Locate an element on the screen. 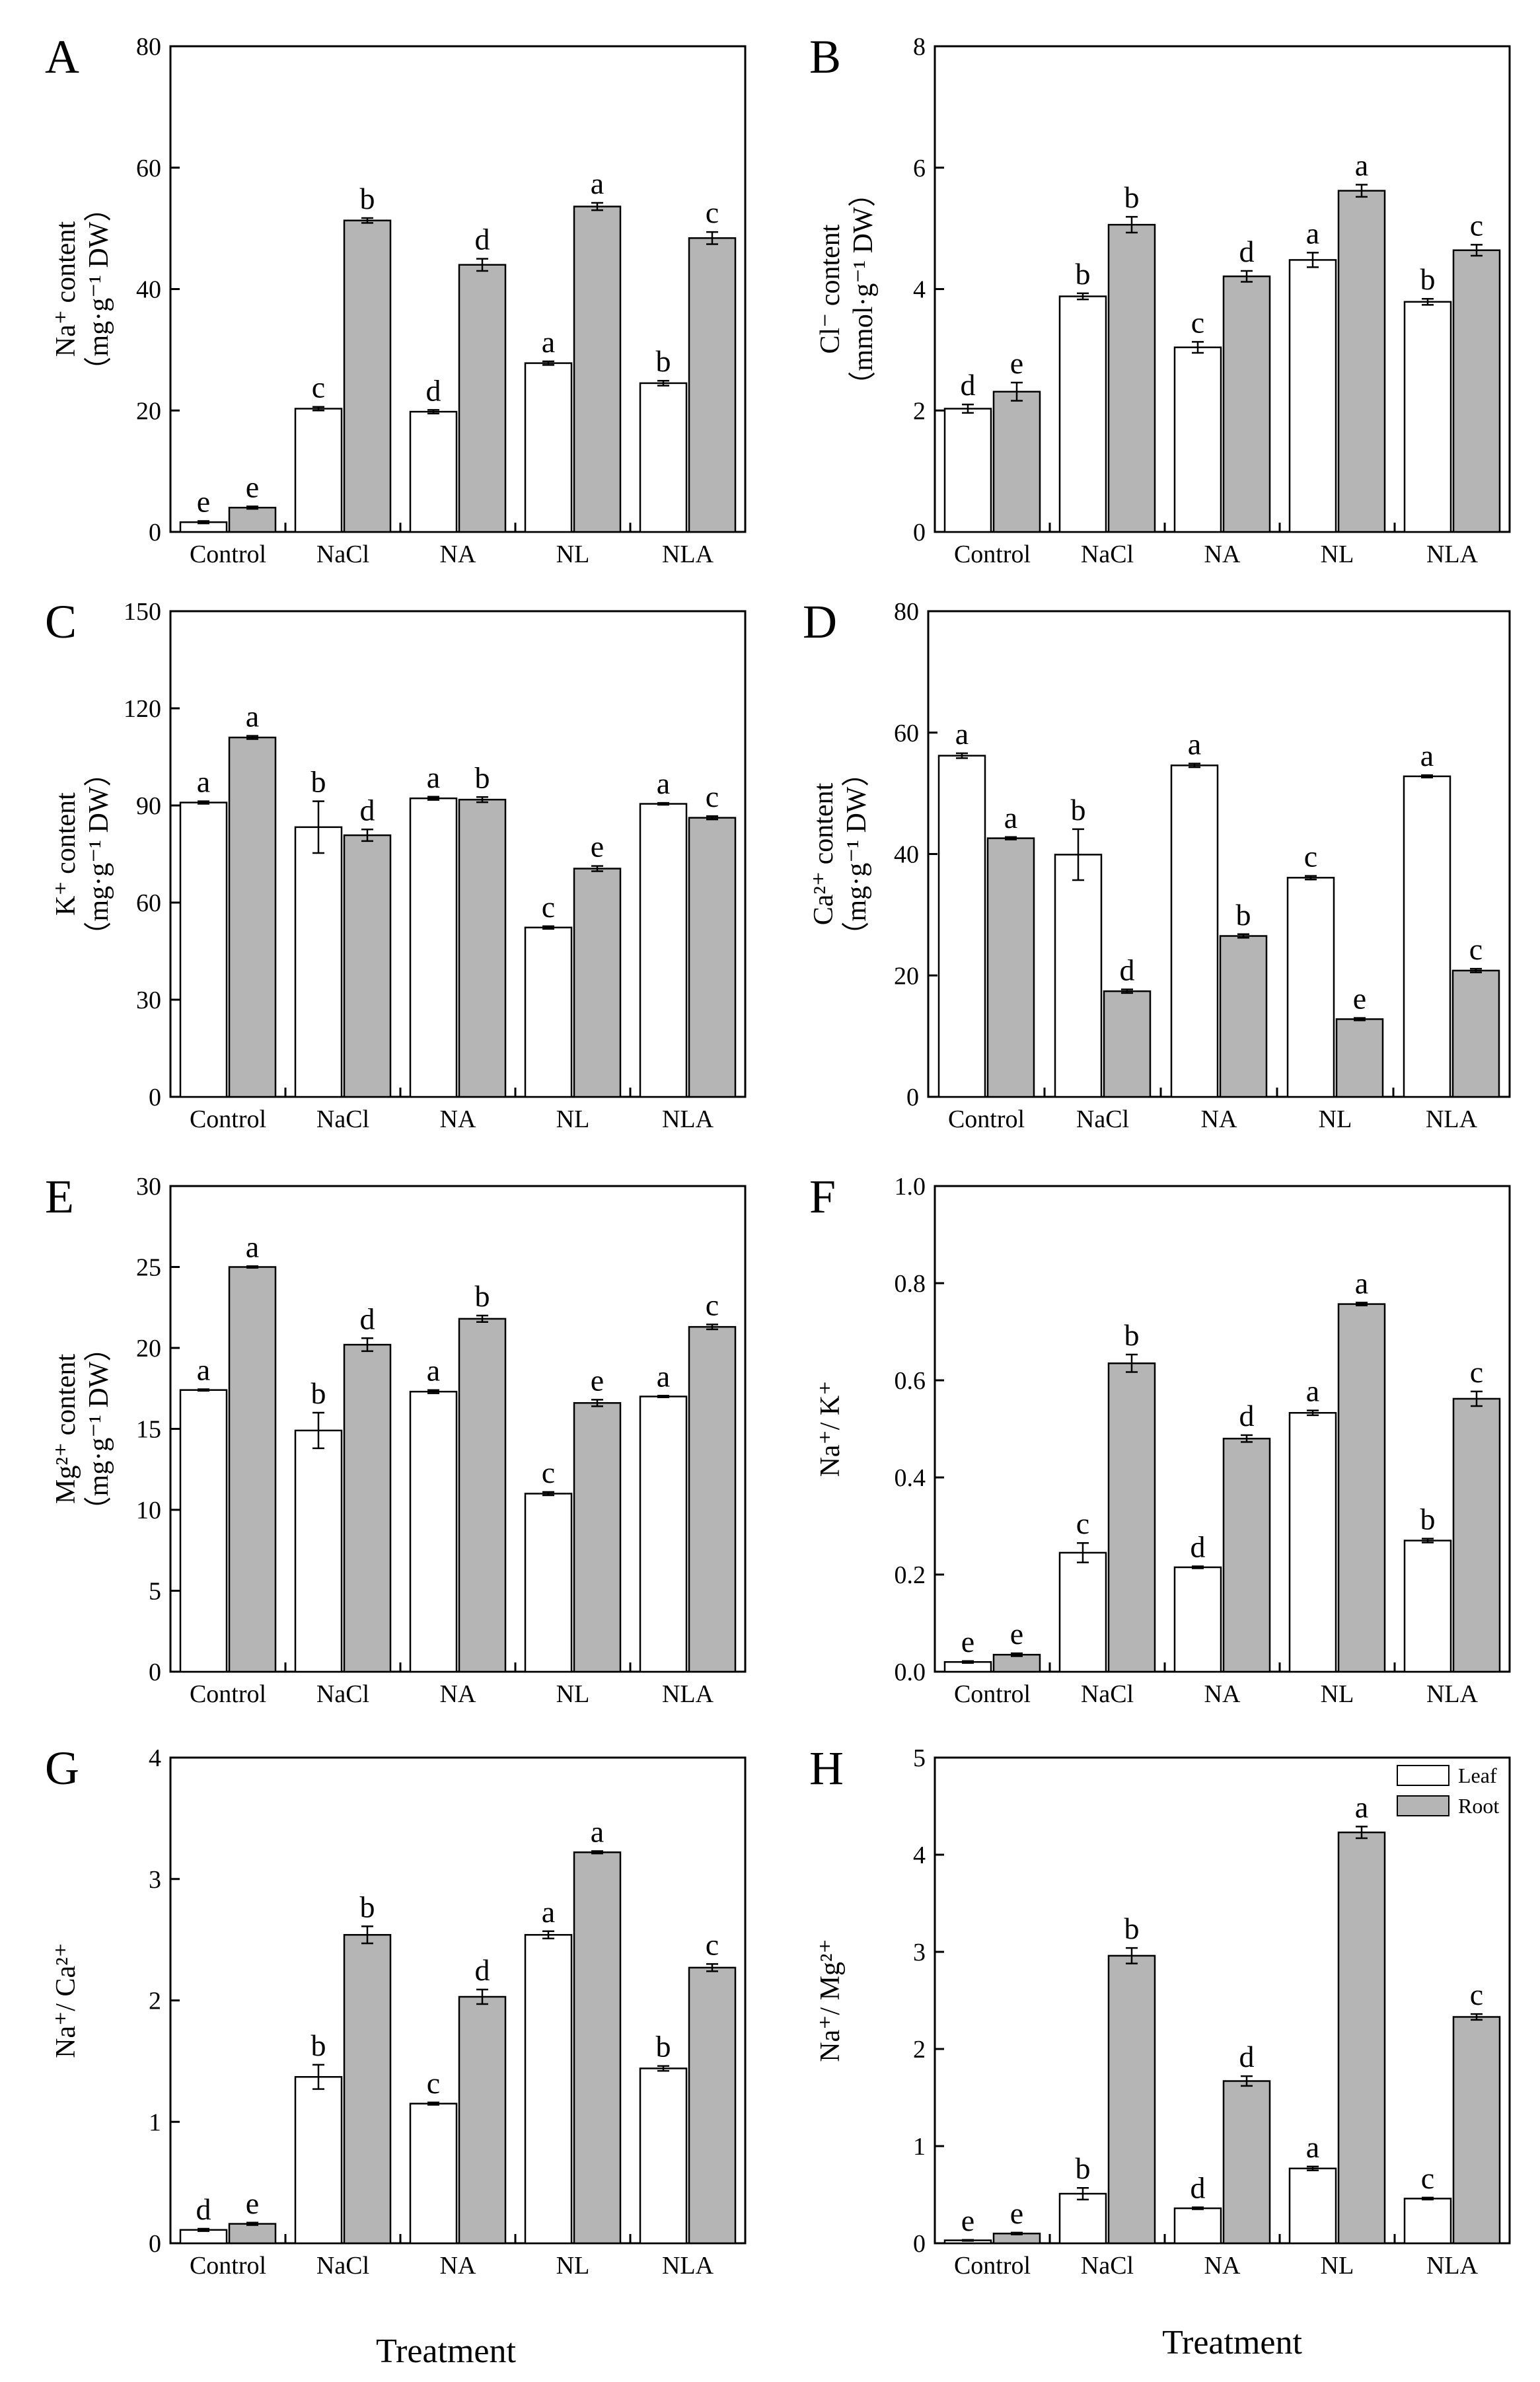 The width and height of the screenshot is (1540, 2382). y-tick-label: 2 is located at coordinates (919, 411).